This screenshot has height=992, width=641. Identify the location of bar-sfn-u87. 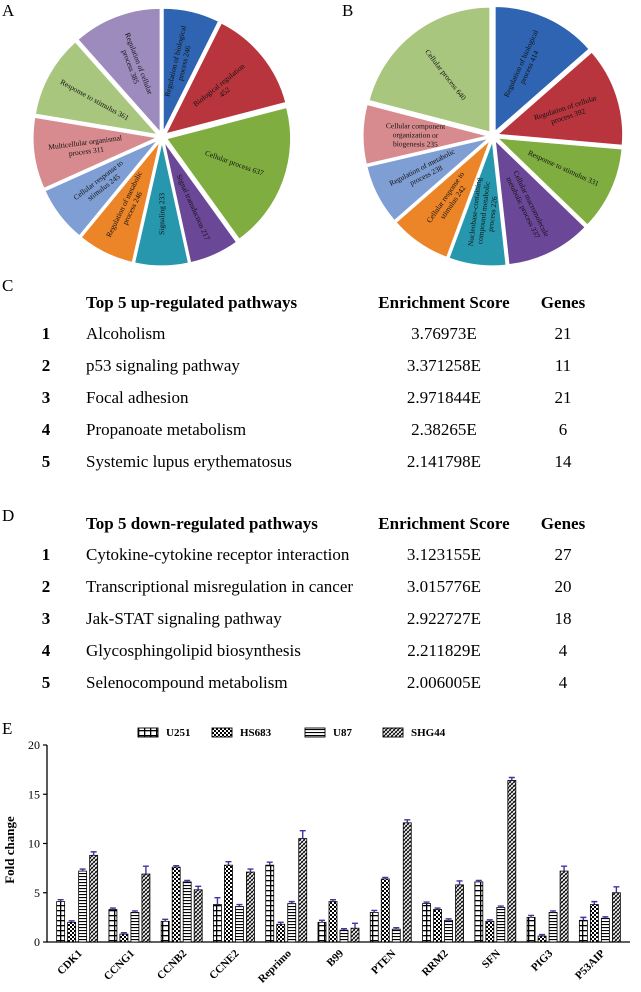
(501, 925).